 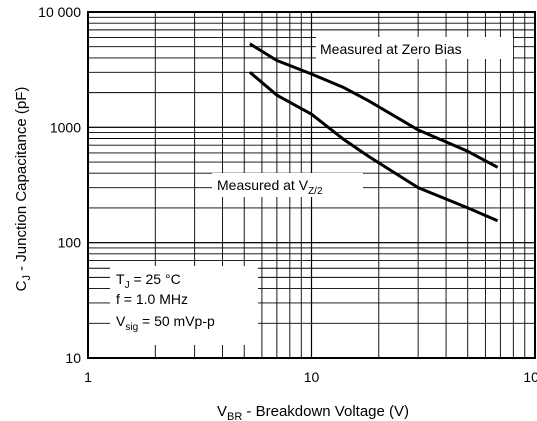 I want to click on series-label-zero-bias-bg, so click(x=414, y=48).